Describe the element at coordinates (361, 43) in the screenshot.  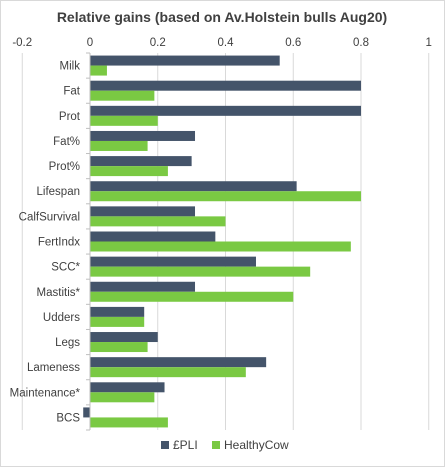
I see `x-tick-label: 0.8` at that location.